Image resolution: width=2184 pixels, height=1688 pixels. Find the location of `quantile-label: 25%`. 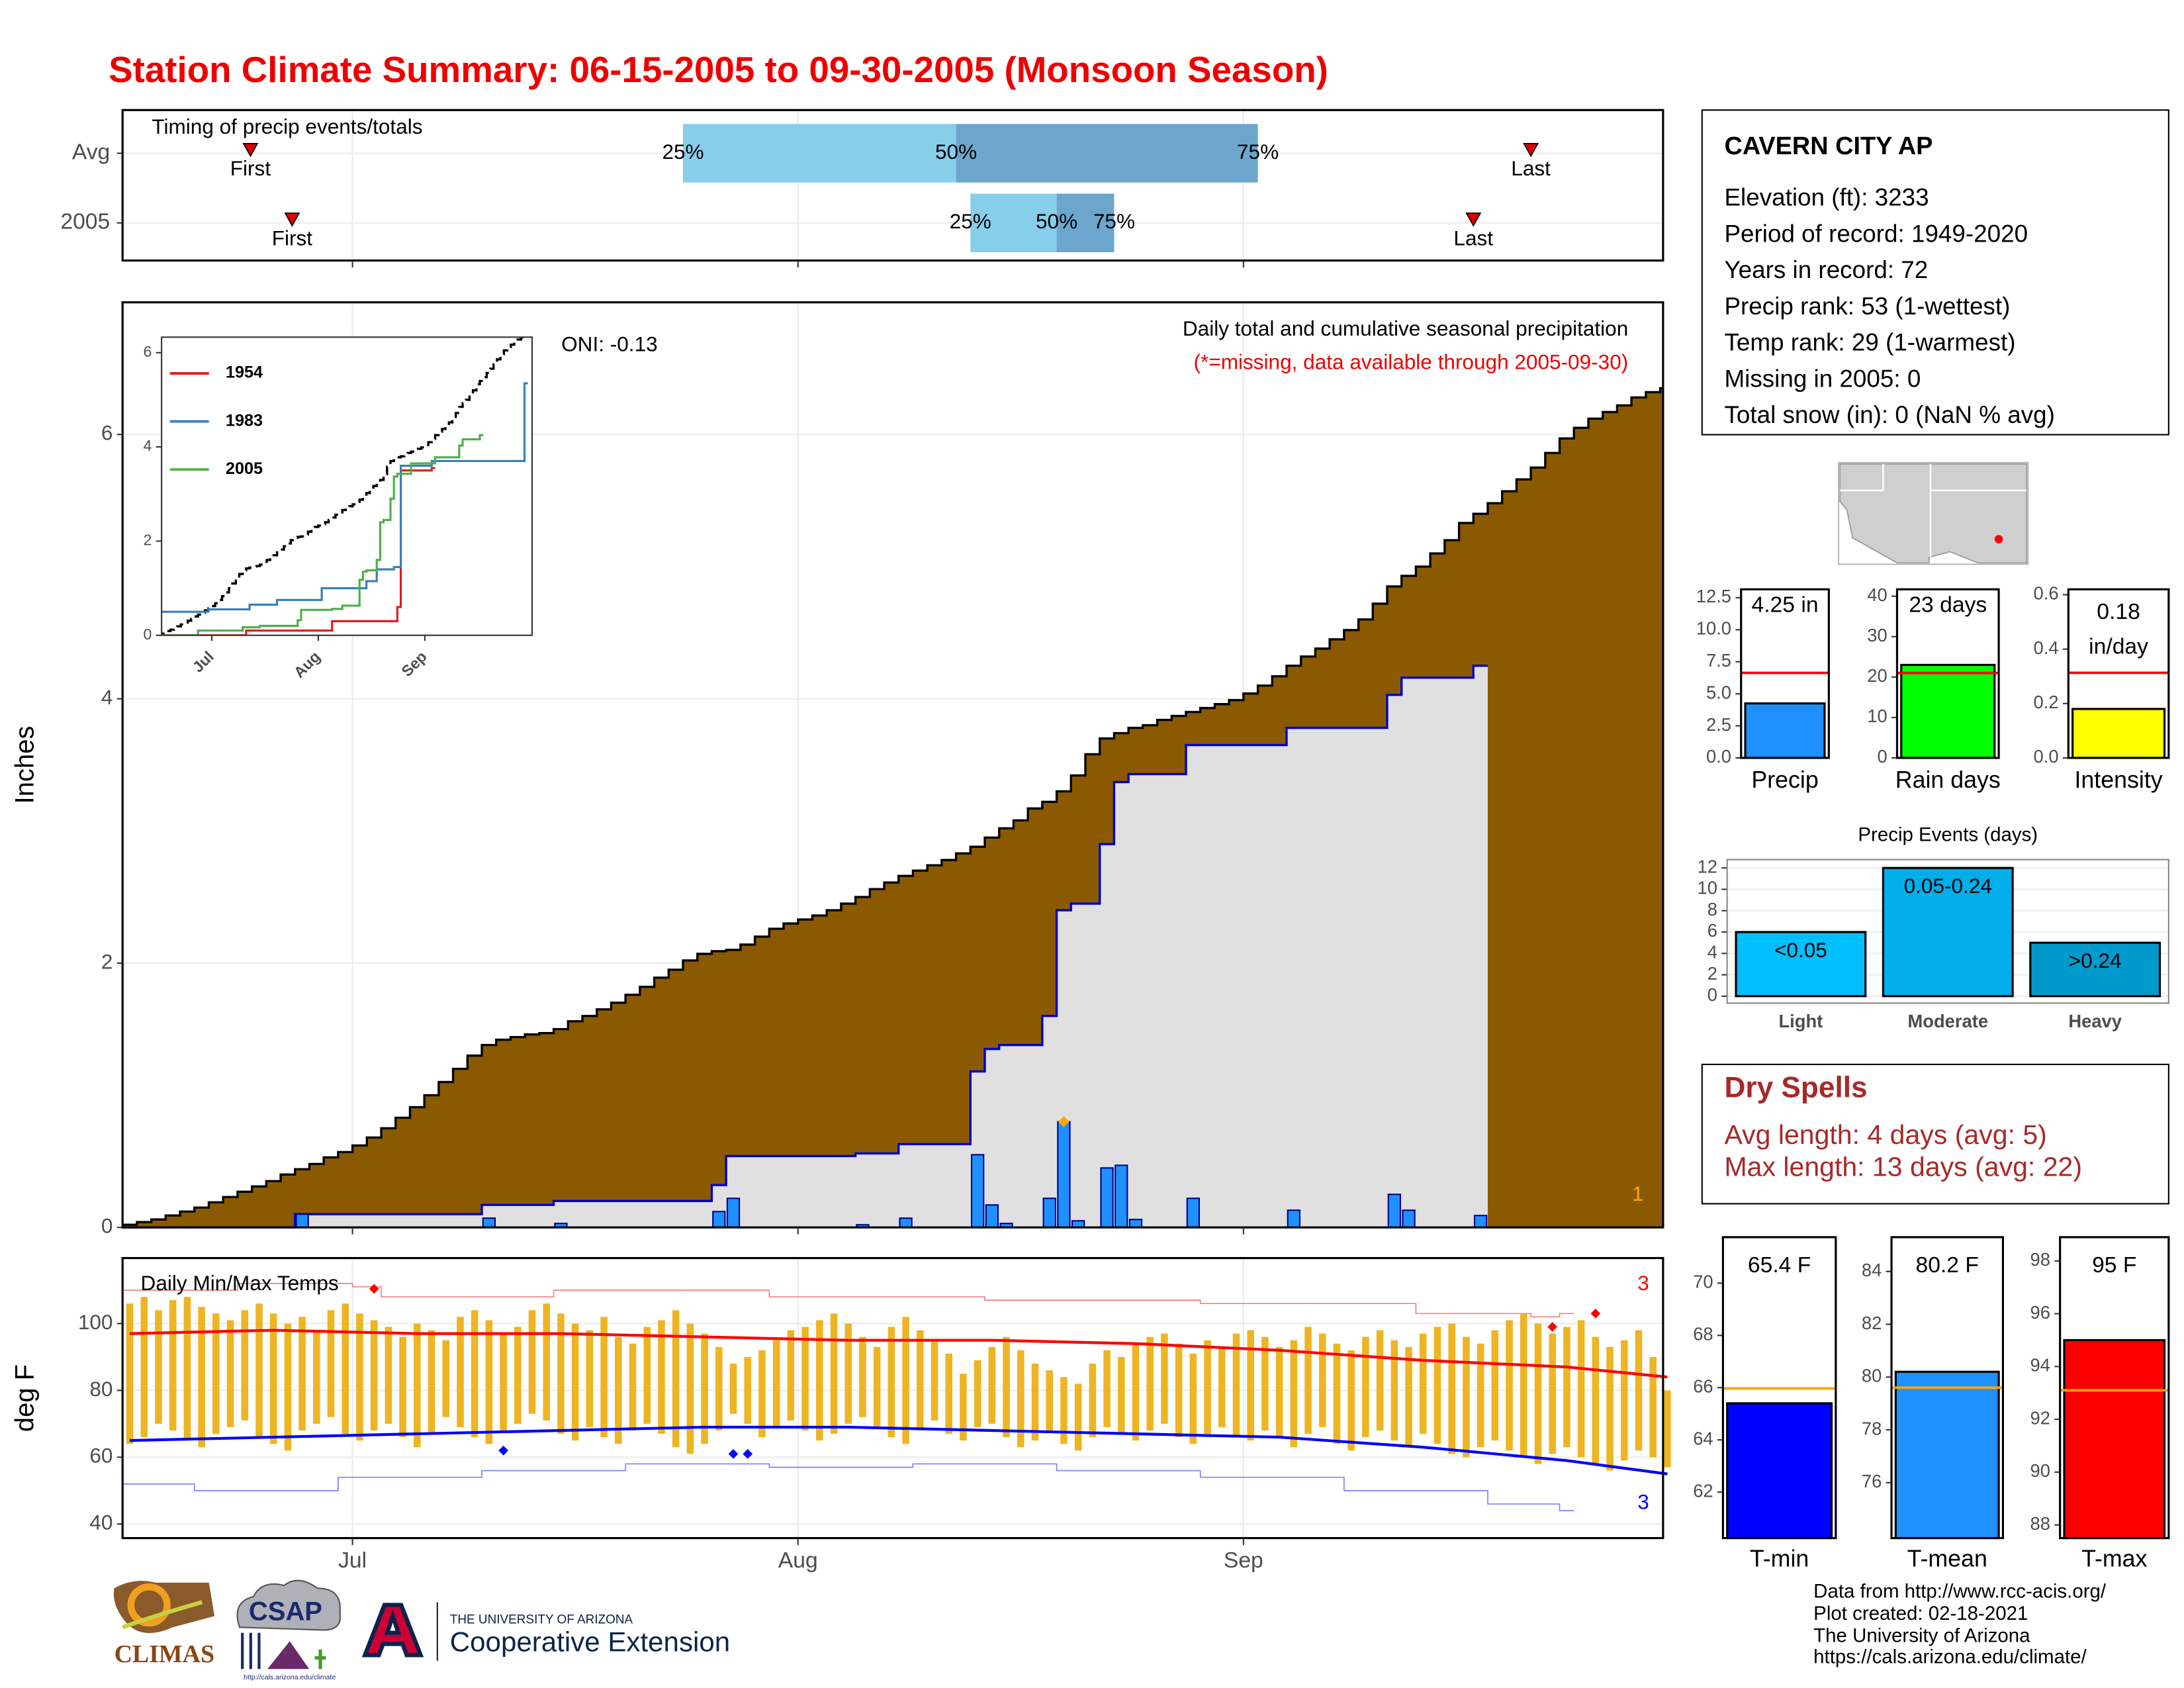

quantile-label: 25% is located at coordinates (683, 152).